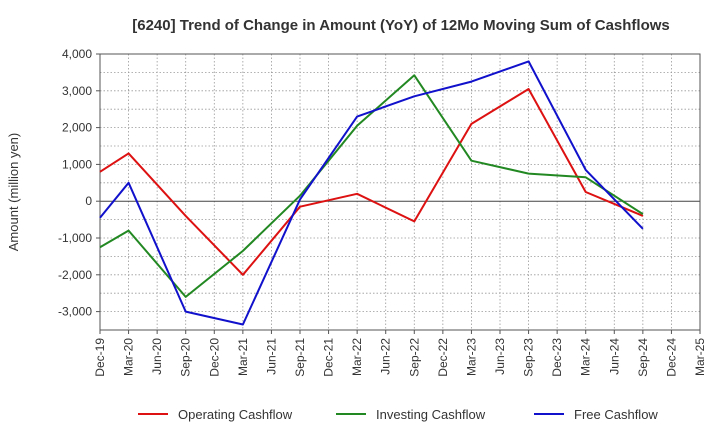 This screenshot has width=720, height=440. Describe the element at coordinates (616, 414) in the screenshot. I see `legend-label: Free Cashflow` at that location.